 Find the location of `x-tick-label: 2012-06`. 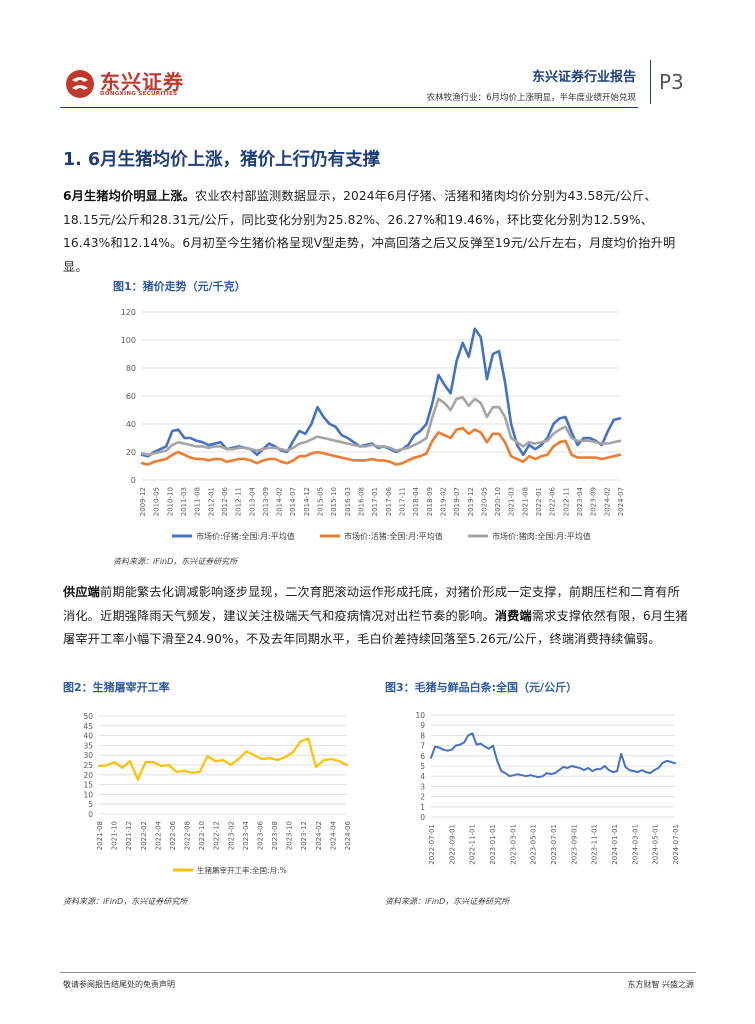

x-tick-label: 2012-06 is located at coordinates (225, 501).